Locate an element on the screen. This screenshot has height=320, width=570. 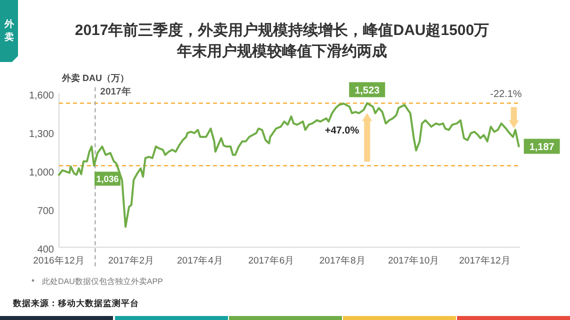
data-label: 1,523 is located at coordinates (367, 90).